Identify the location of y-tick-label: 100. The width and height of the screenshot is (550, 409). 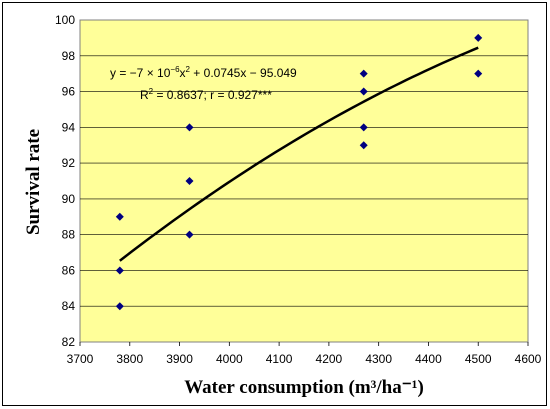
(65, 20).